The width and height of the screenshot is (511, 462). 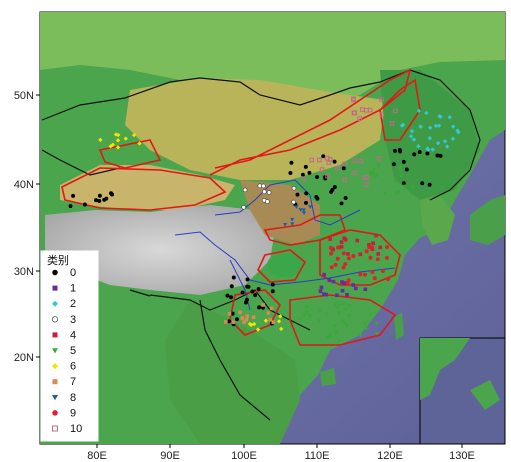 I want to click on x-tick-label: 120E, so click(x=390, y=456).